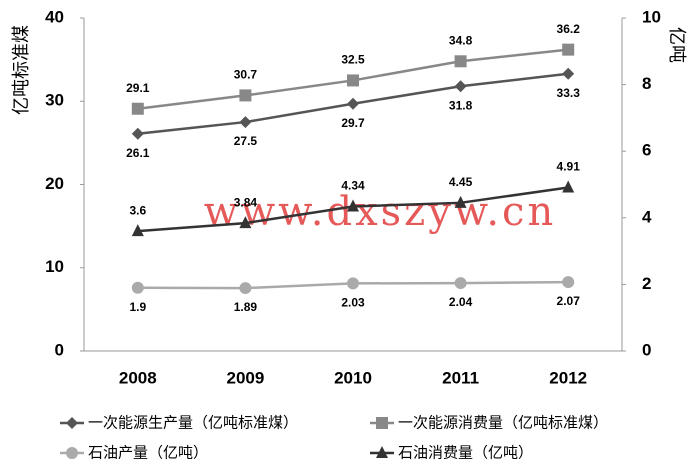  What do you see at coordinates (353, 60) in the screenshot?
I see `value-label: 32.5` at bounding box center [353, 60].